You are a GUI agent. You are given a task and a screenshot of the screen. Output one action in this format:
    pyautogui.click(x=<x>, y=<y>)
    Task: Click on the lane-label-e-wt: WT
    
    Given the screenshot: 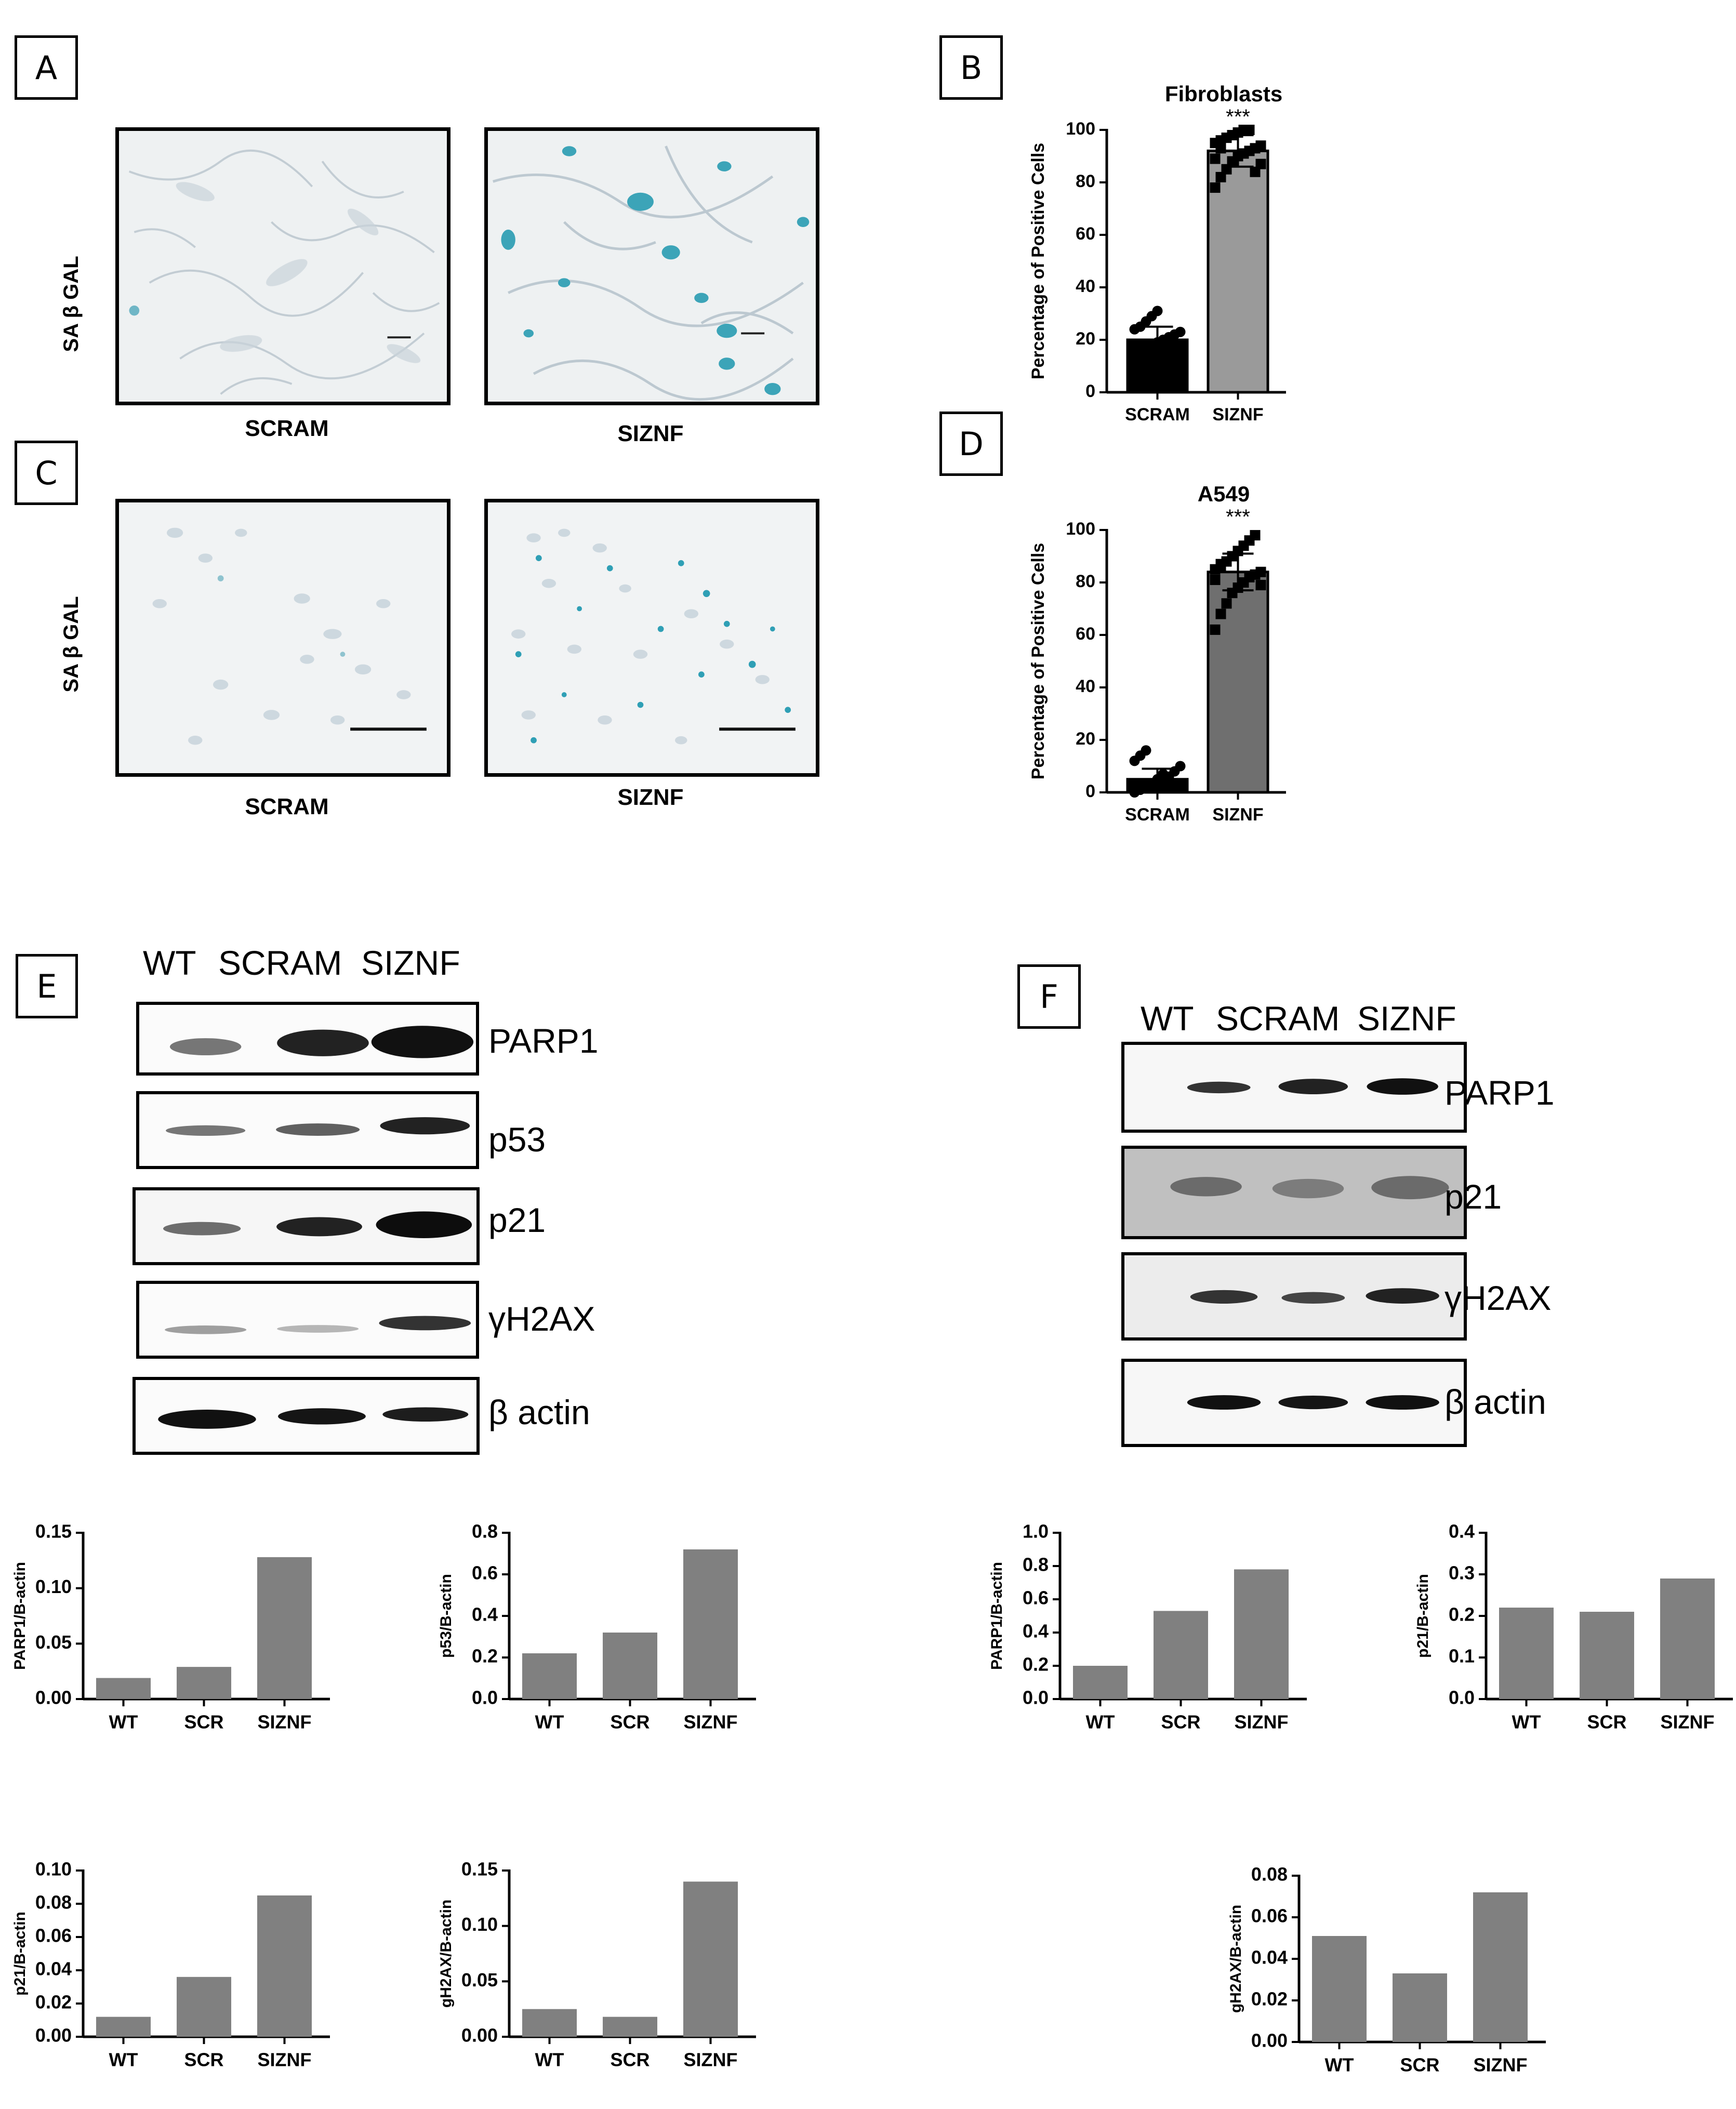 What is the action you would take?
    pyautogui.click(x=169, y=963)
    